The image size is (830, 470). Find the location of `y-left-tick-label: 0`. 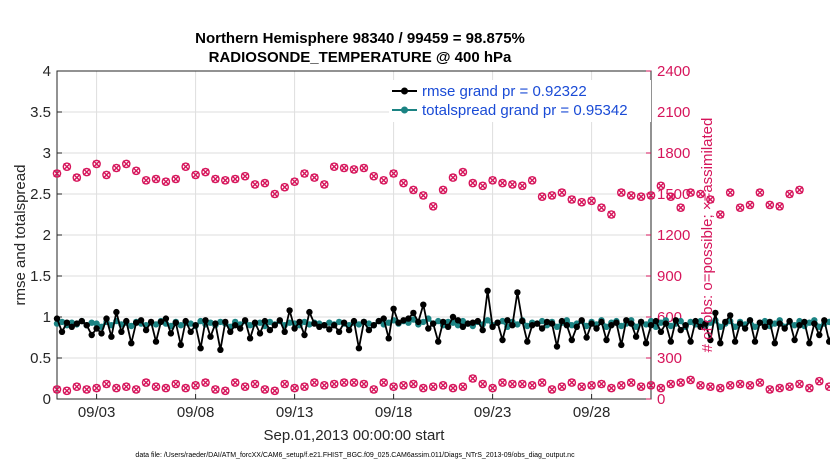

y-left-tick-label: 0 is located at coordinates (47, 399).